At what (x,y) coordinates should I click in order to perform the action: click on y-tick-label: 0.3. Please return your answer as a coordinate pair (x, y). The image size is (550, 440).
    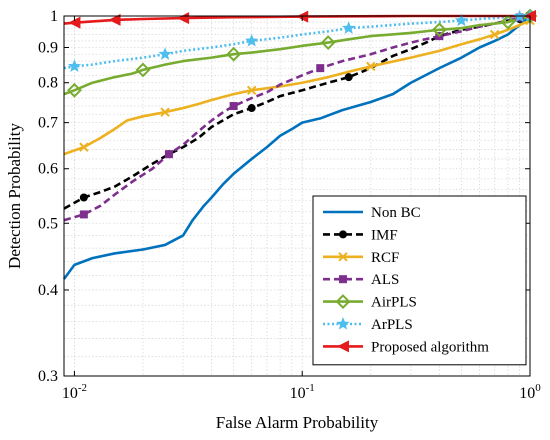
    Looking at the image, I should click on (48, 376).